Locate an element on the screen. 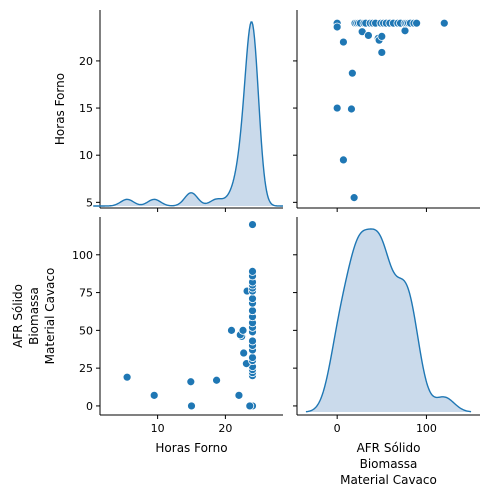 This screenshot has width=500, height=500. x-tick-label-horas: 10 is located at coordinates (158, 428).